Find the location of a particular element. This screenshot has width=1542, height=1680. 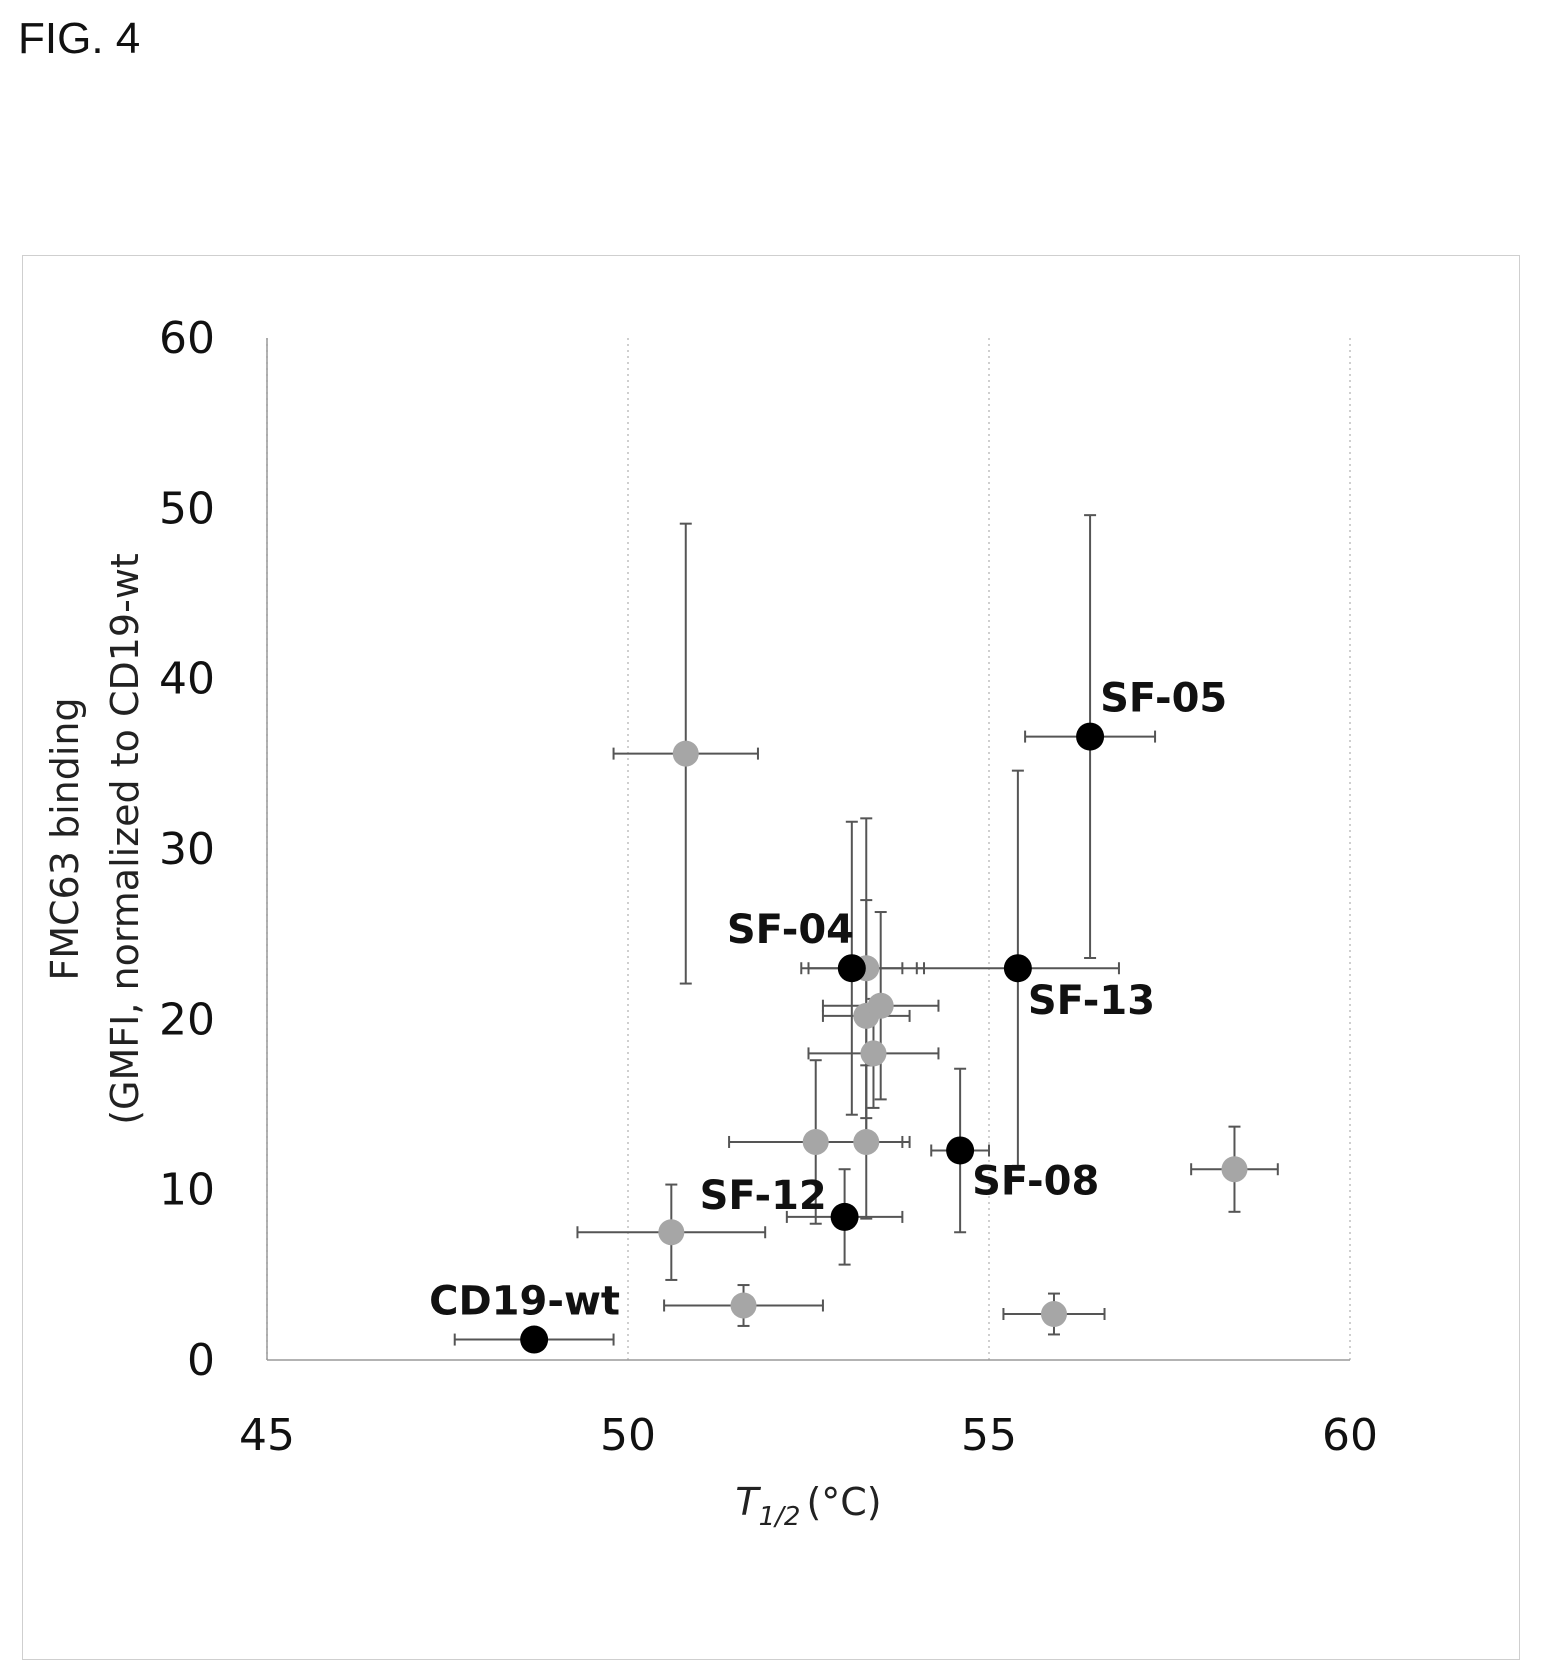

point-label: SF-08 is located at coordinates (1035, 1181).